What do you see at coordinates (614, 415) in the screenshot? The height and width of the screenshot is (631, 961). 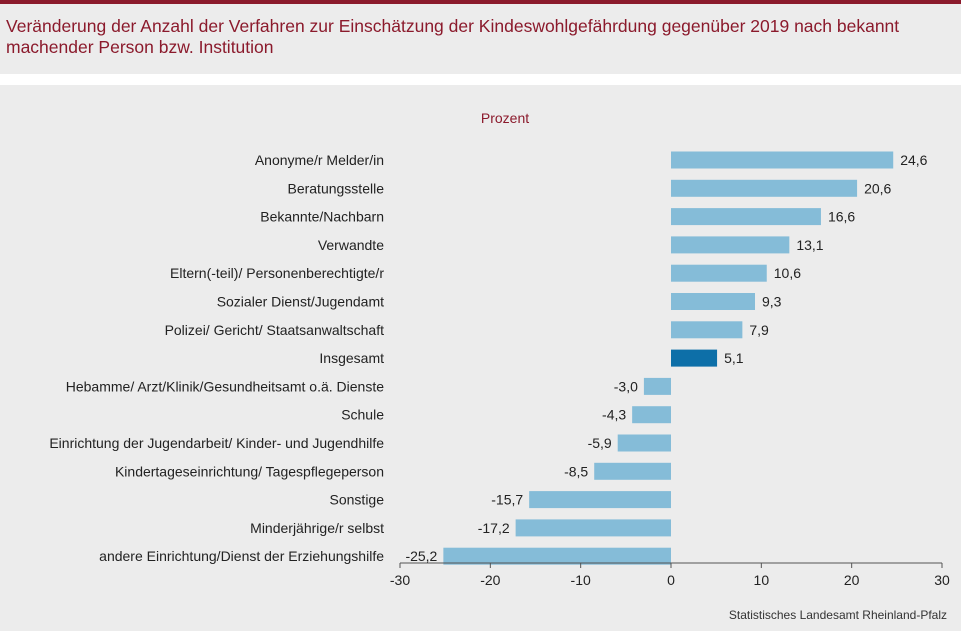 I see `data-label: -4,3` at bounding box center [614, 415].